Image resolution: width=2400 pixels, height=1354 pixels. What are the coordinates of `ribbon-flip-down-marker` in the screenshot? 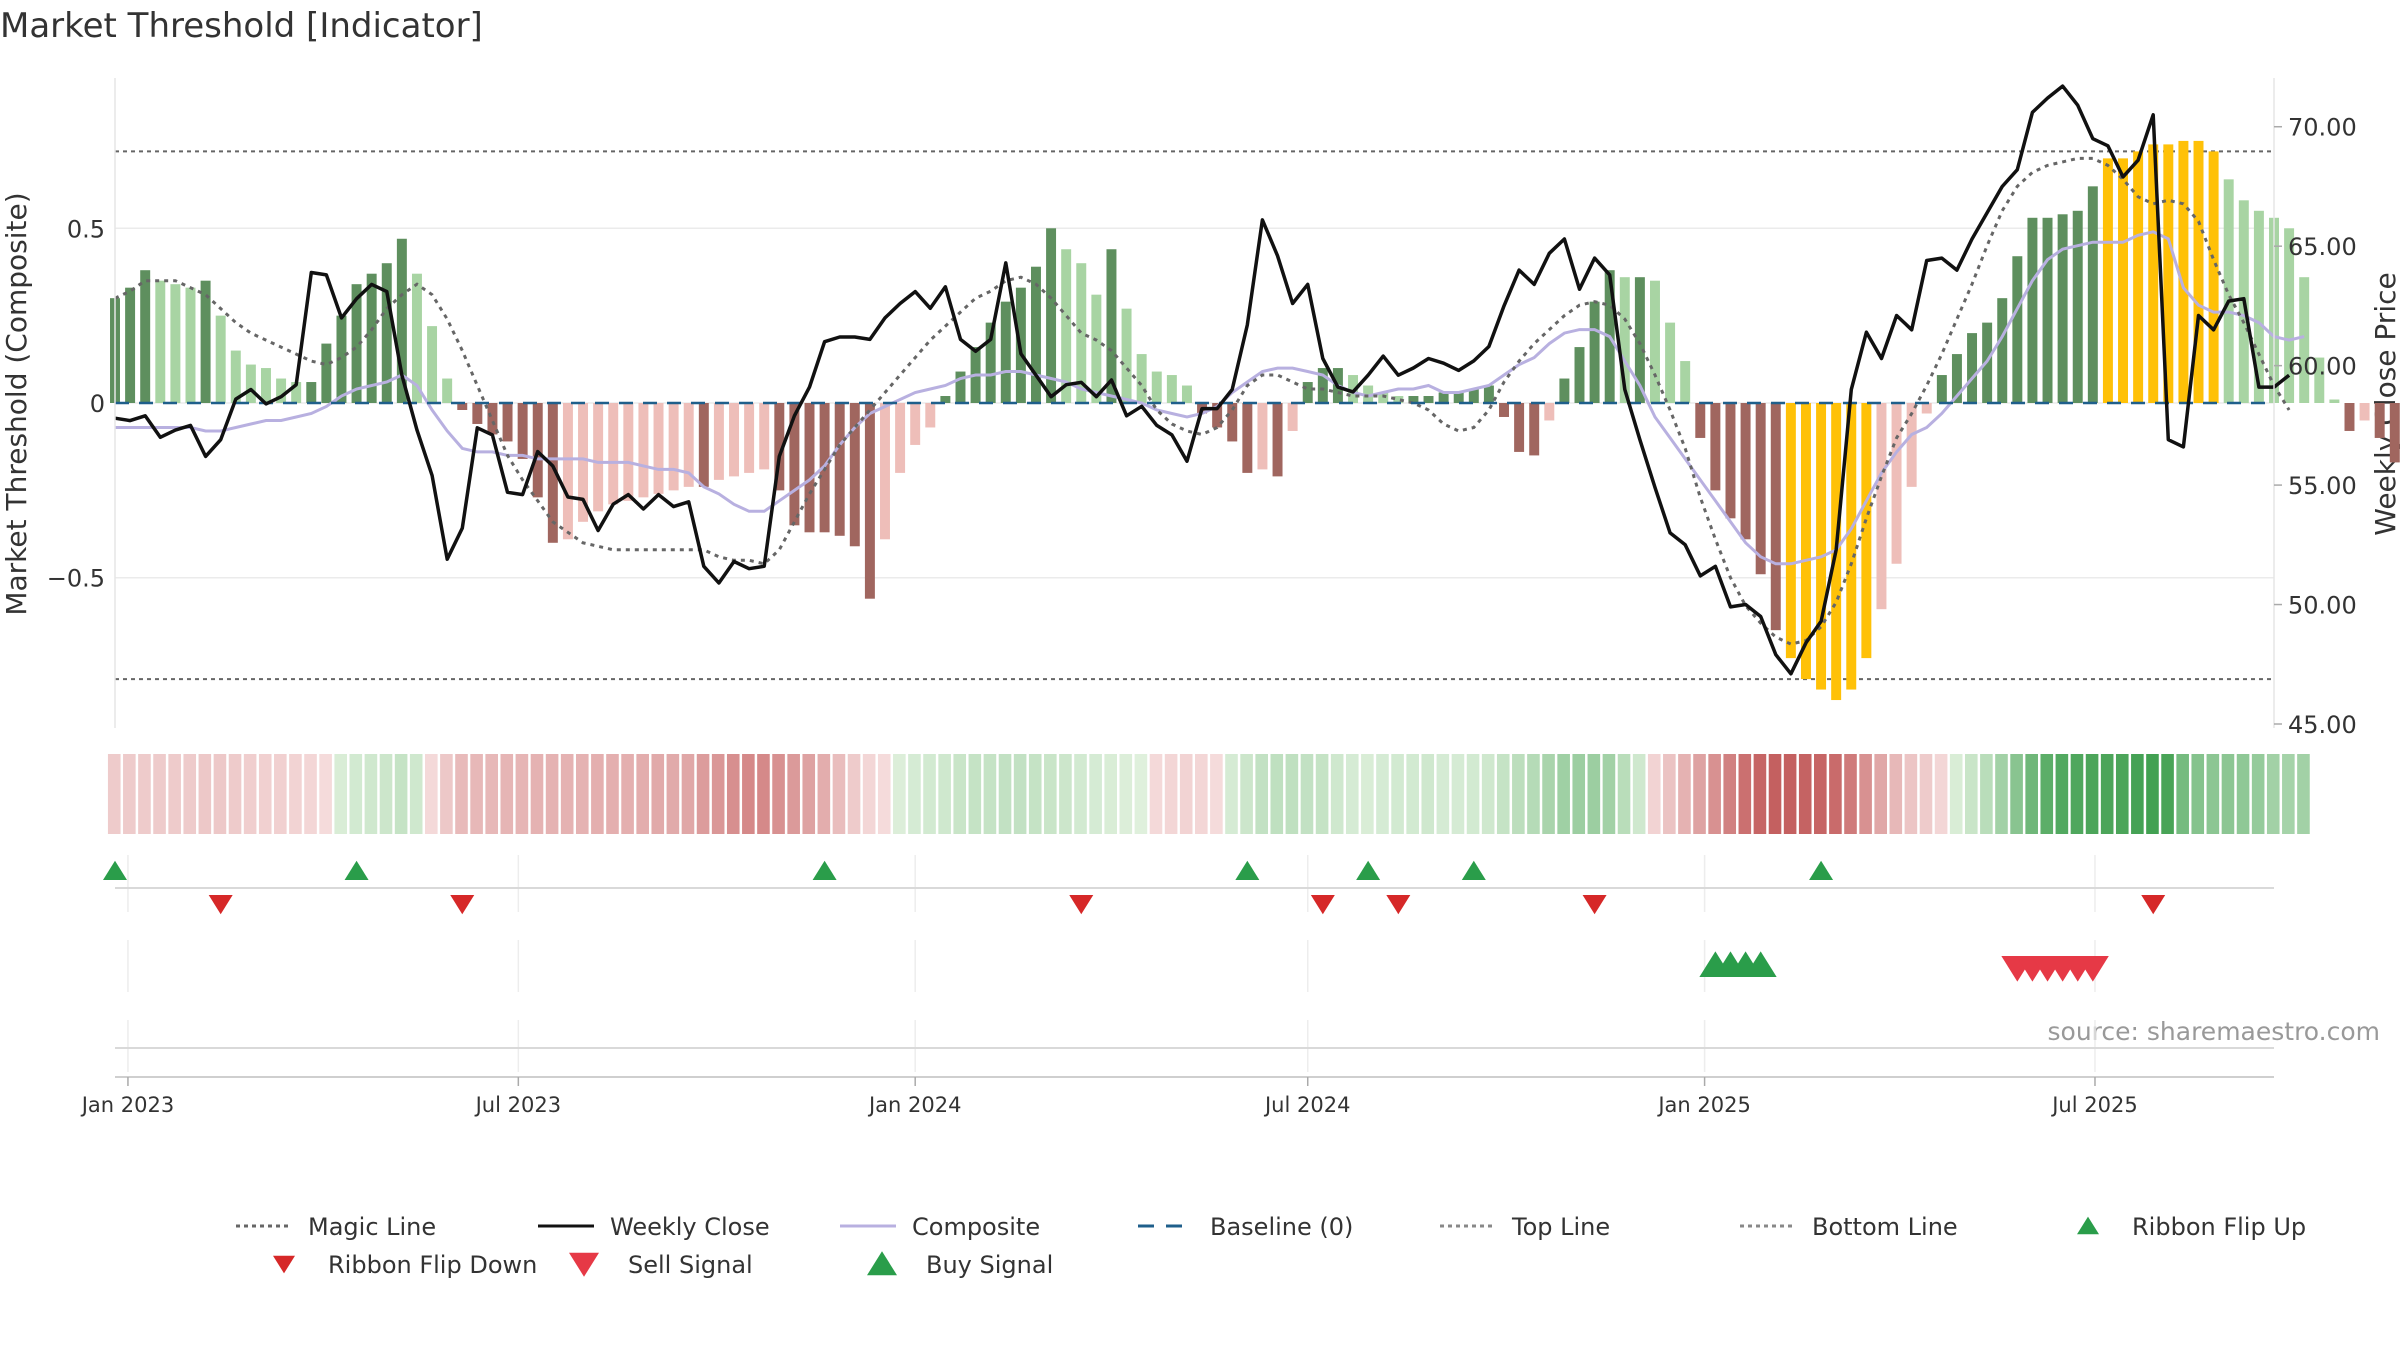 It's located at (1322, 905).